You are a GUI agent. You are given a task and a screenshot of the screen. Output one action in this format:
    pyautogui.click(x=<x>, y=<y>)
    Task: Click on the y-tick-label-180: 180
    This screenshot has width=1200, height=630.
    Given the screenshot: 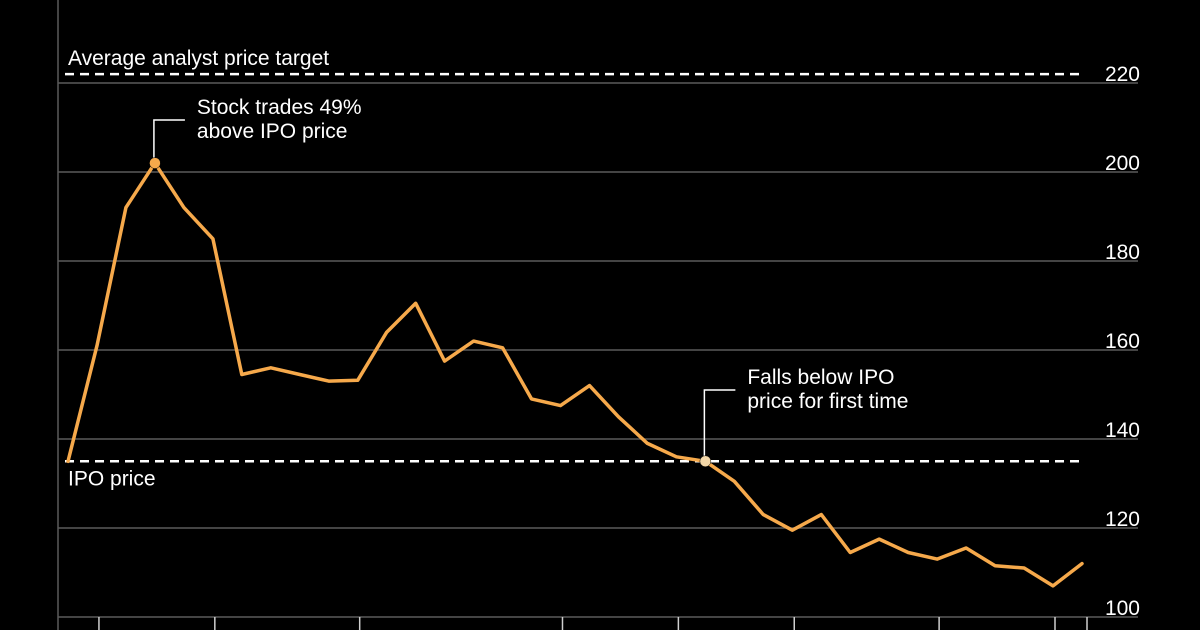 What is the action you would take?
    pyautogui.click(x=1122, y=252)
    